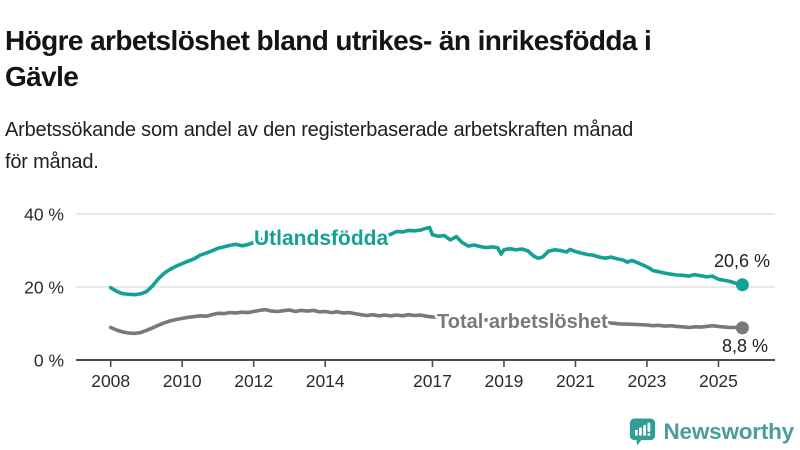 The width and height of the screenshot is (800, 450). I want to click on newsworthy-logo: Newsworthy, so click(711, 432).